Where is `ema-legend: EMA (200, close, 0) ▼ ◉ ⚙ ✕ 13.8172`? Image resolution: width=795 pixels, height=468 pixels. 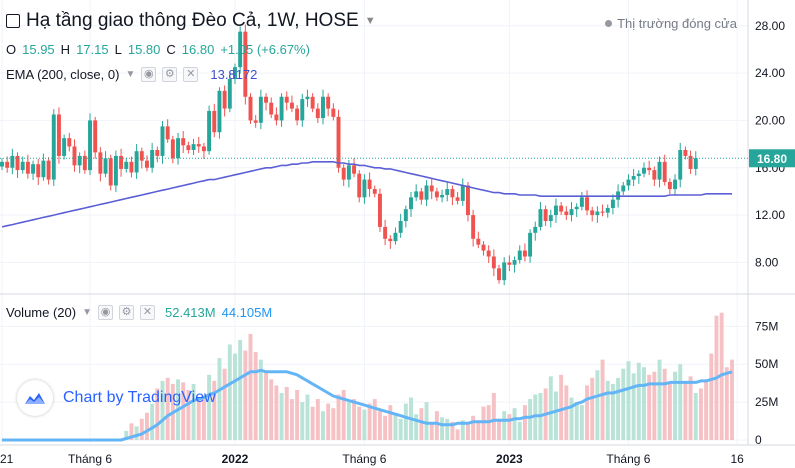 ema-legend: EMA (200, close, 0) ▼ ◉ ⚙ ✕ 13.8172 is located at coordinates (131, 74).